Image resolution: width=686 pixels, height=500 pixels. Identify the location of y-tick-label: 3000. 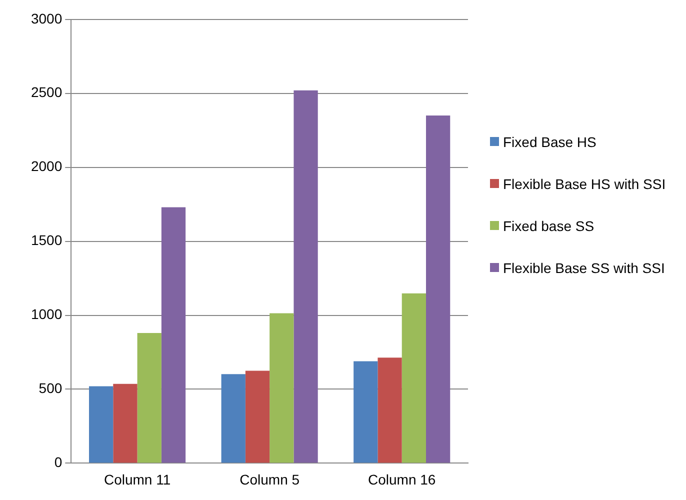
(46, 18).